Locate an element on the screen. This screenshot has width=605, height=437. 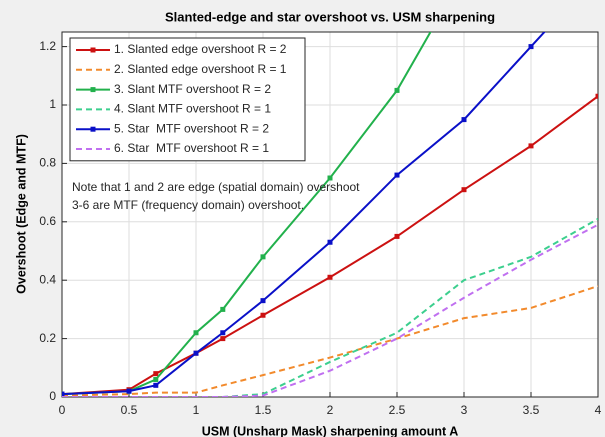
legend-label: 6. Star MTF overshoot R = 1 is located at coordinates (191, 148).